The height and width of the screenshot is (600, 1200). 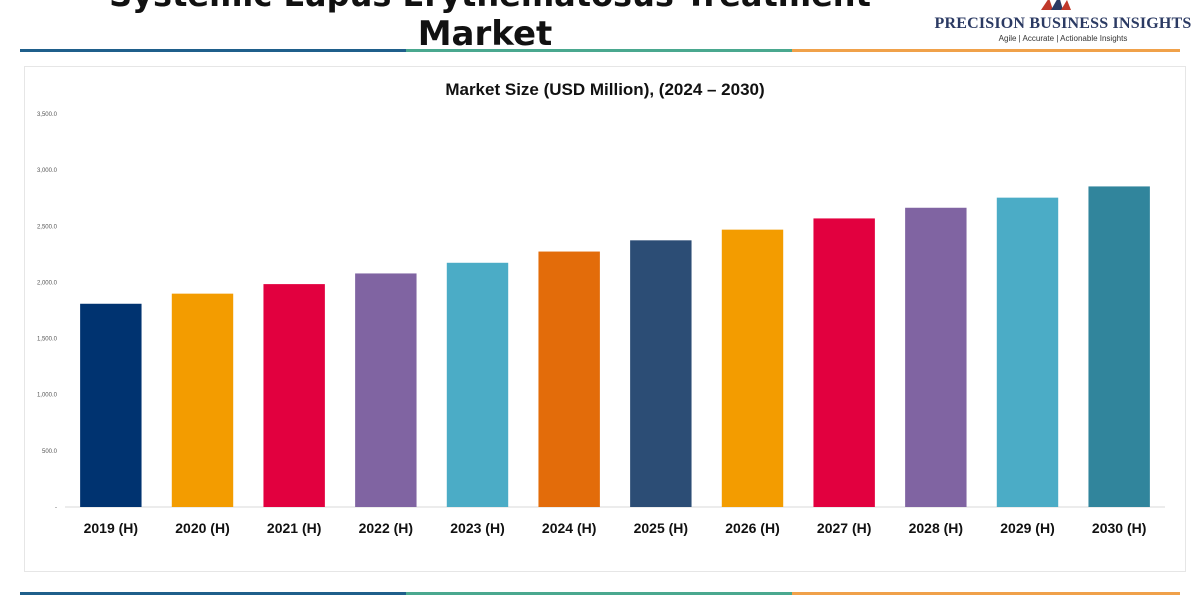 What do you see at coordinates (294, 528) in the screenshot?
I see `x-tick-label: 2021 (H)` at bounding box center [294, 528].